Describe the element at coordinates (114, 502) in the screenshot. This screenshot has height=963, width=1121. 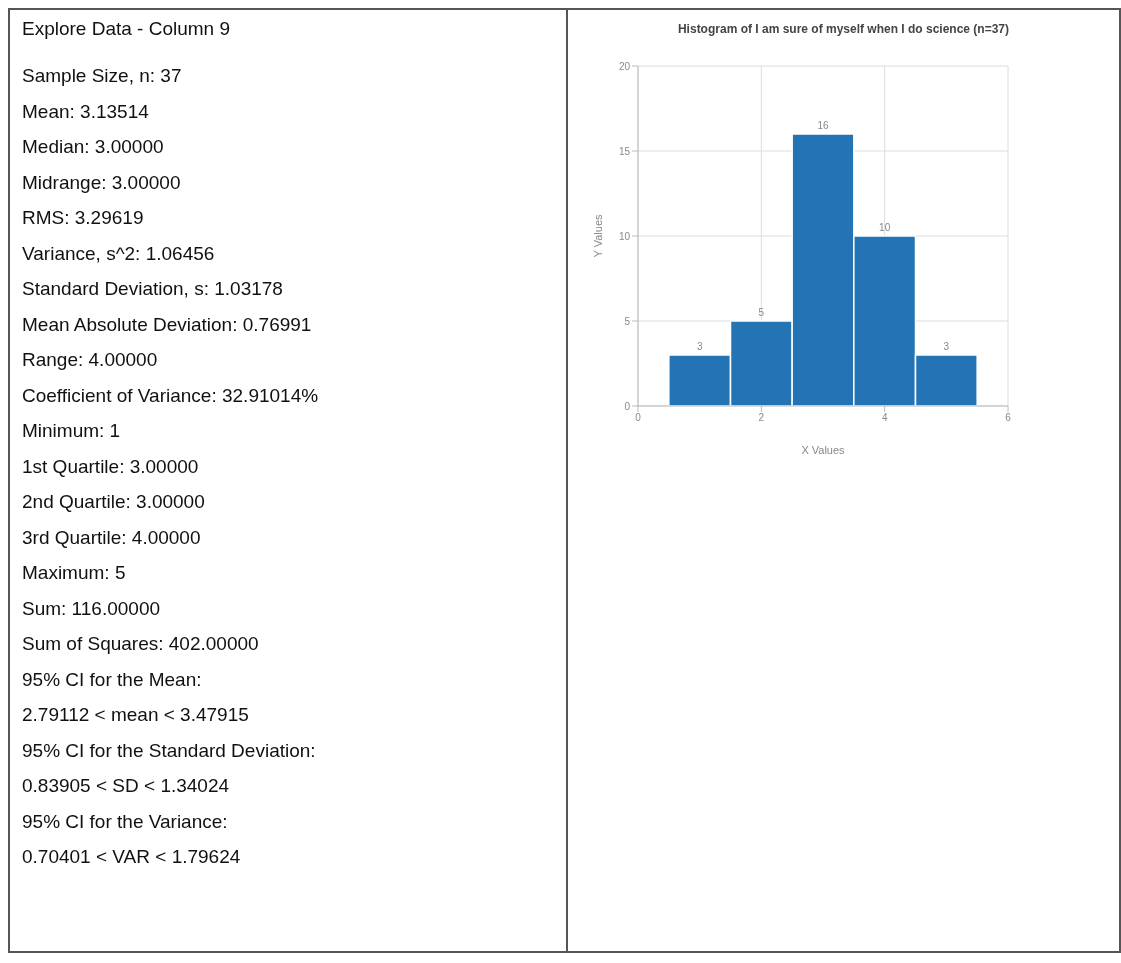
I see `text: 2nd Quartile: 3.00000` at that location.